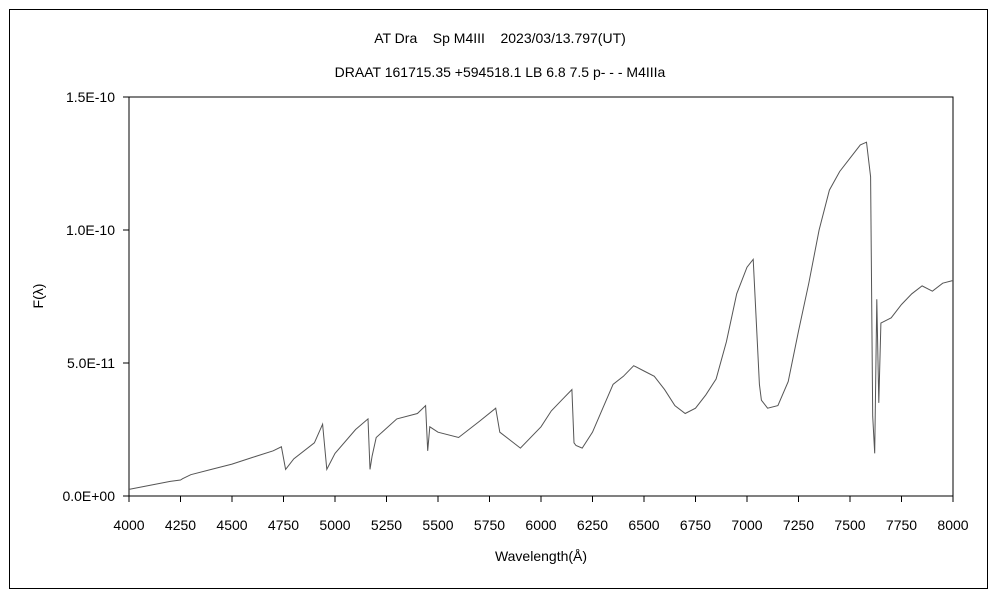 The image size is (1000, 600). Describe the element at coordinates (541, 556) in the screenshot. I see `x-axis-label: Wavelength(Å)` at that location.